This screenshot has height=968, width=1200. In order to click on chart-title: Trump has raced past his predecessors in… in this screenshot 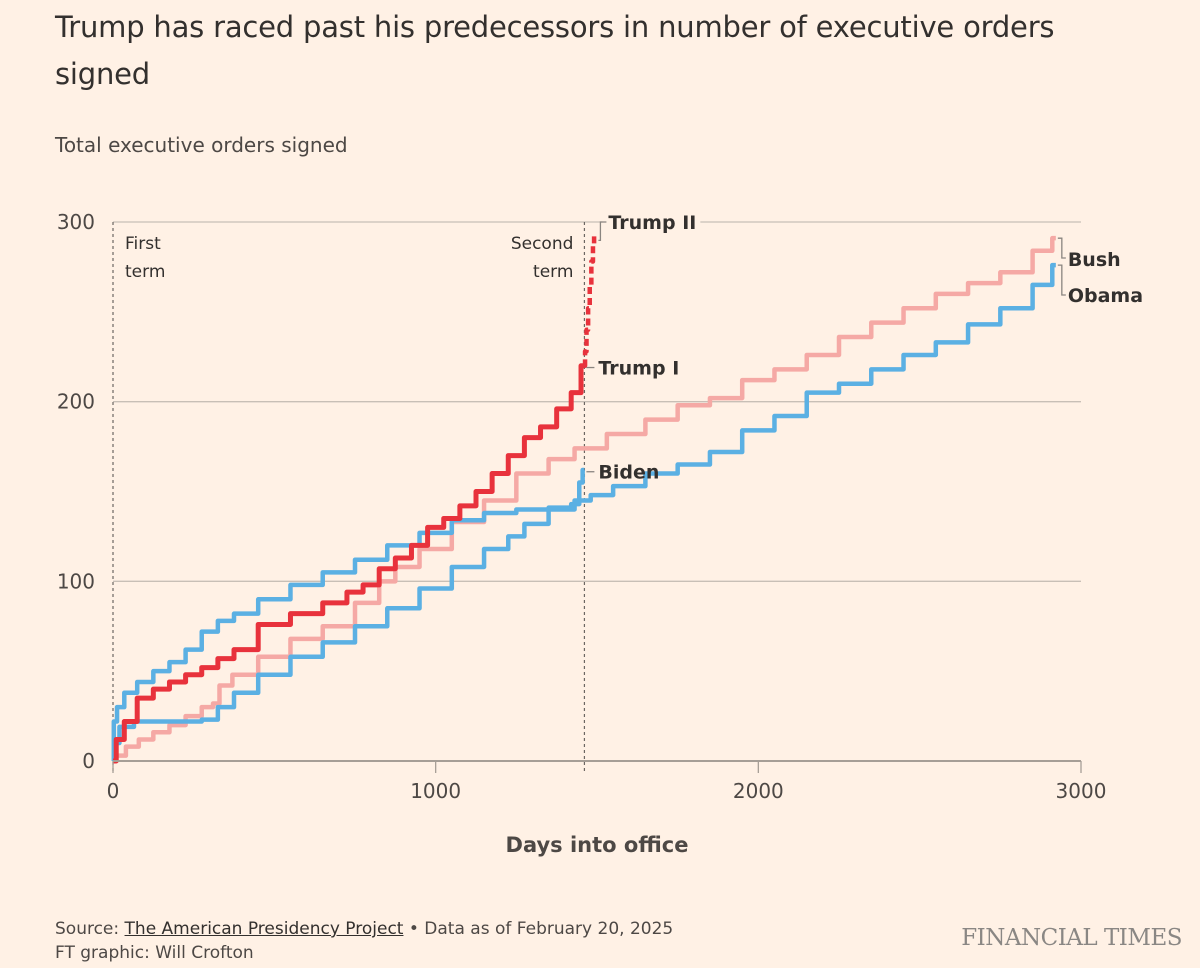, I will do `click(555, 50)`.